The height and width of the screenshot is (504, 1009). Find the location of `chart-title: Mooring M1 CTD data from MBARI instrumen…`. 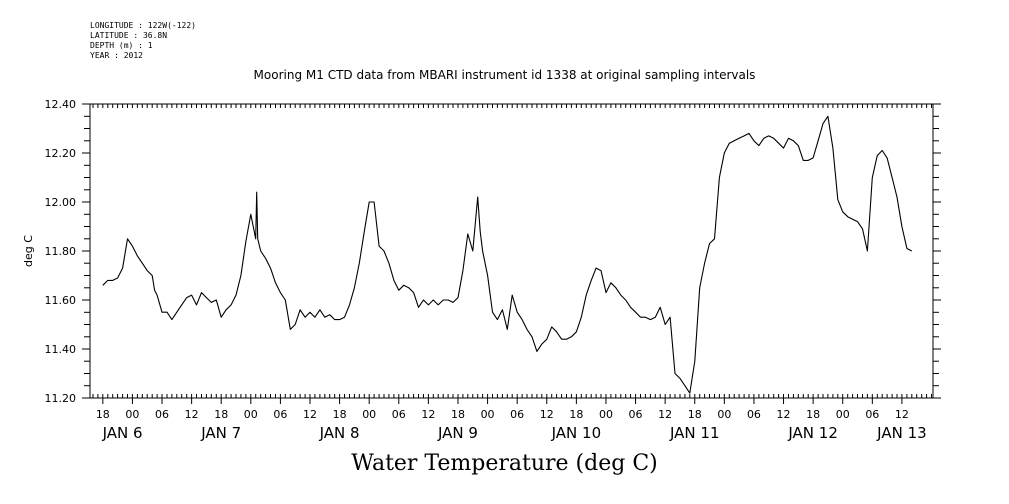

chart-title: Mooring M1 CTD data from MBARI instrumen… is located at coordinates (504, 75).